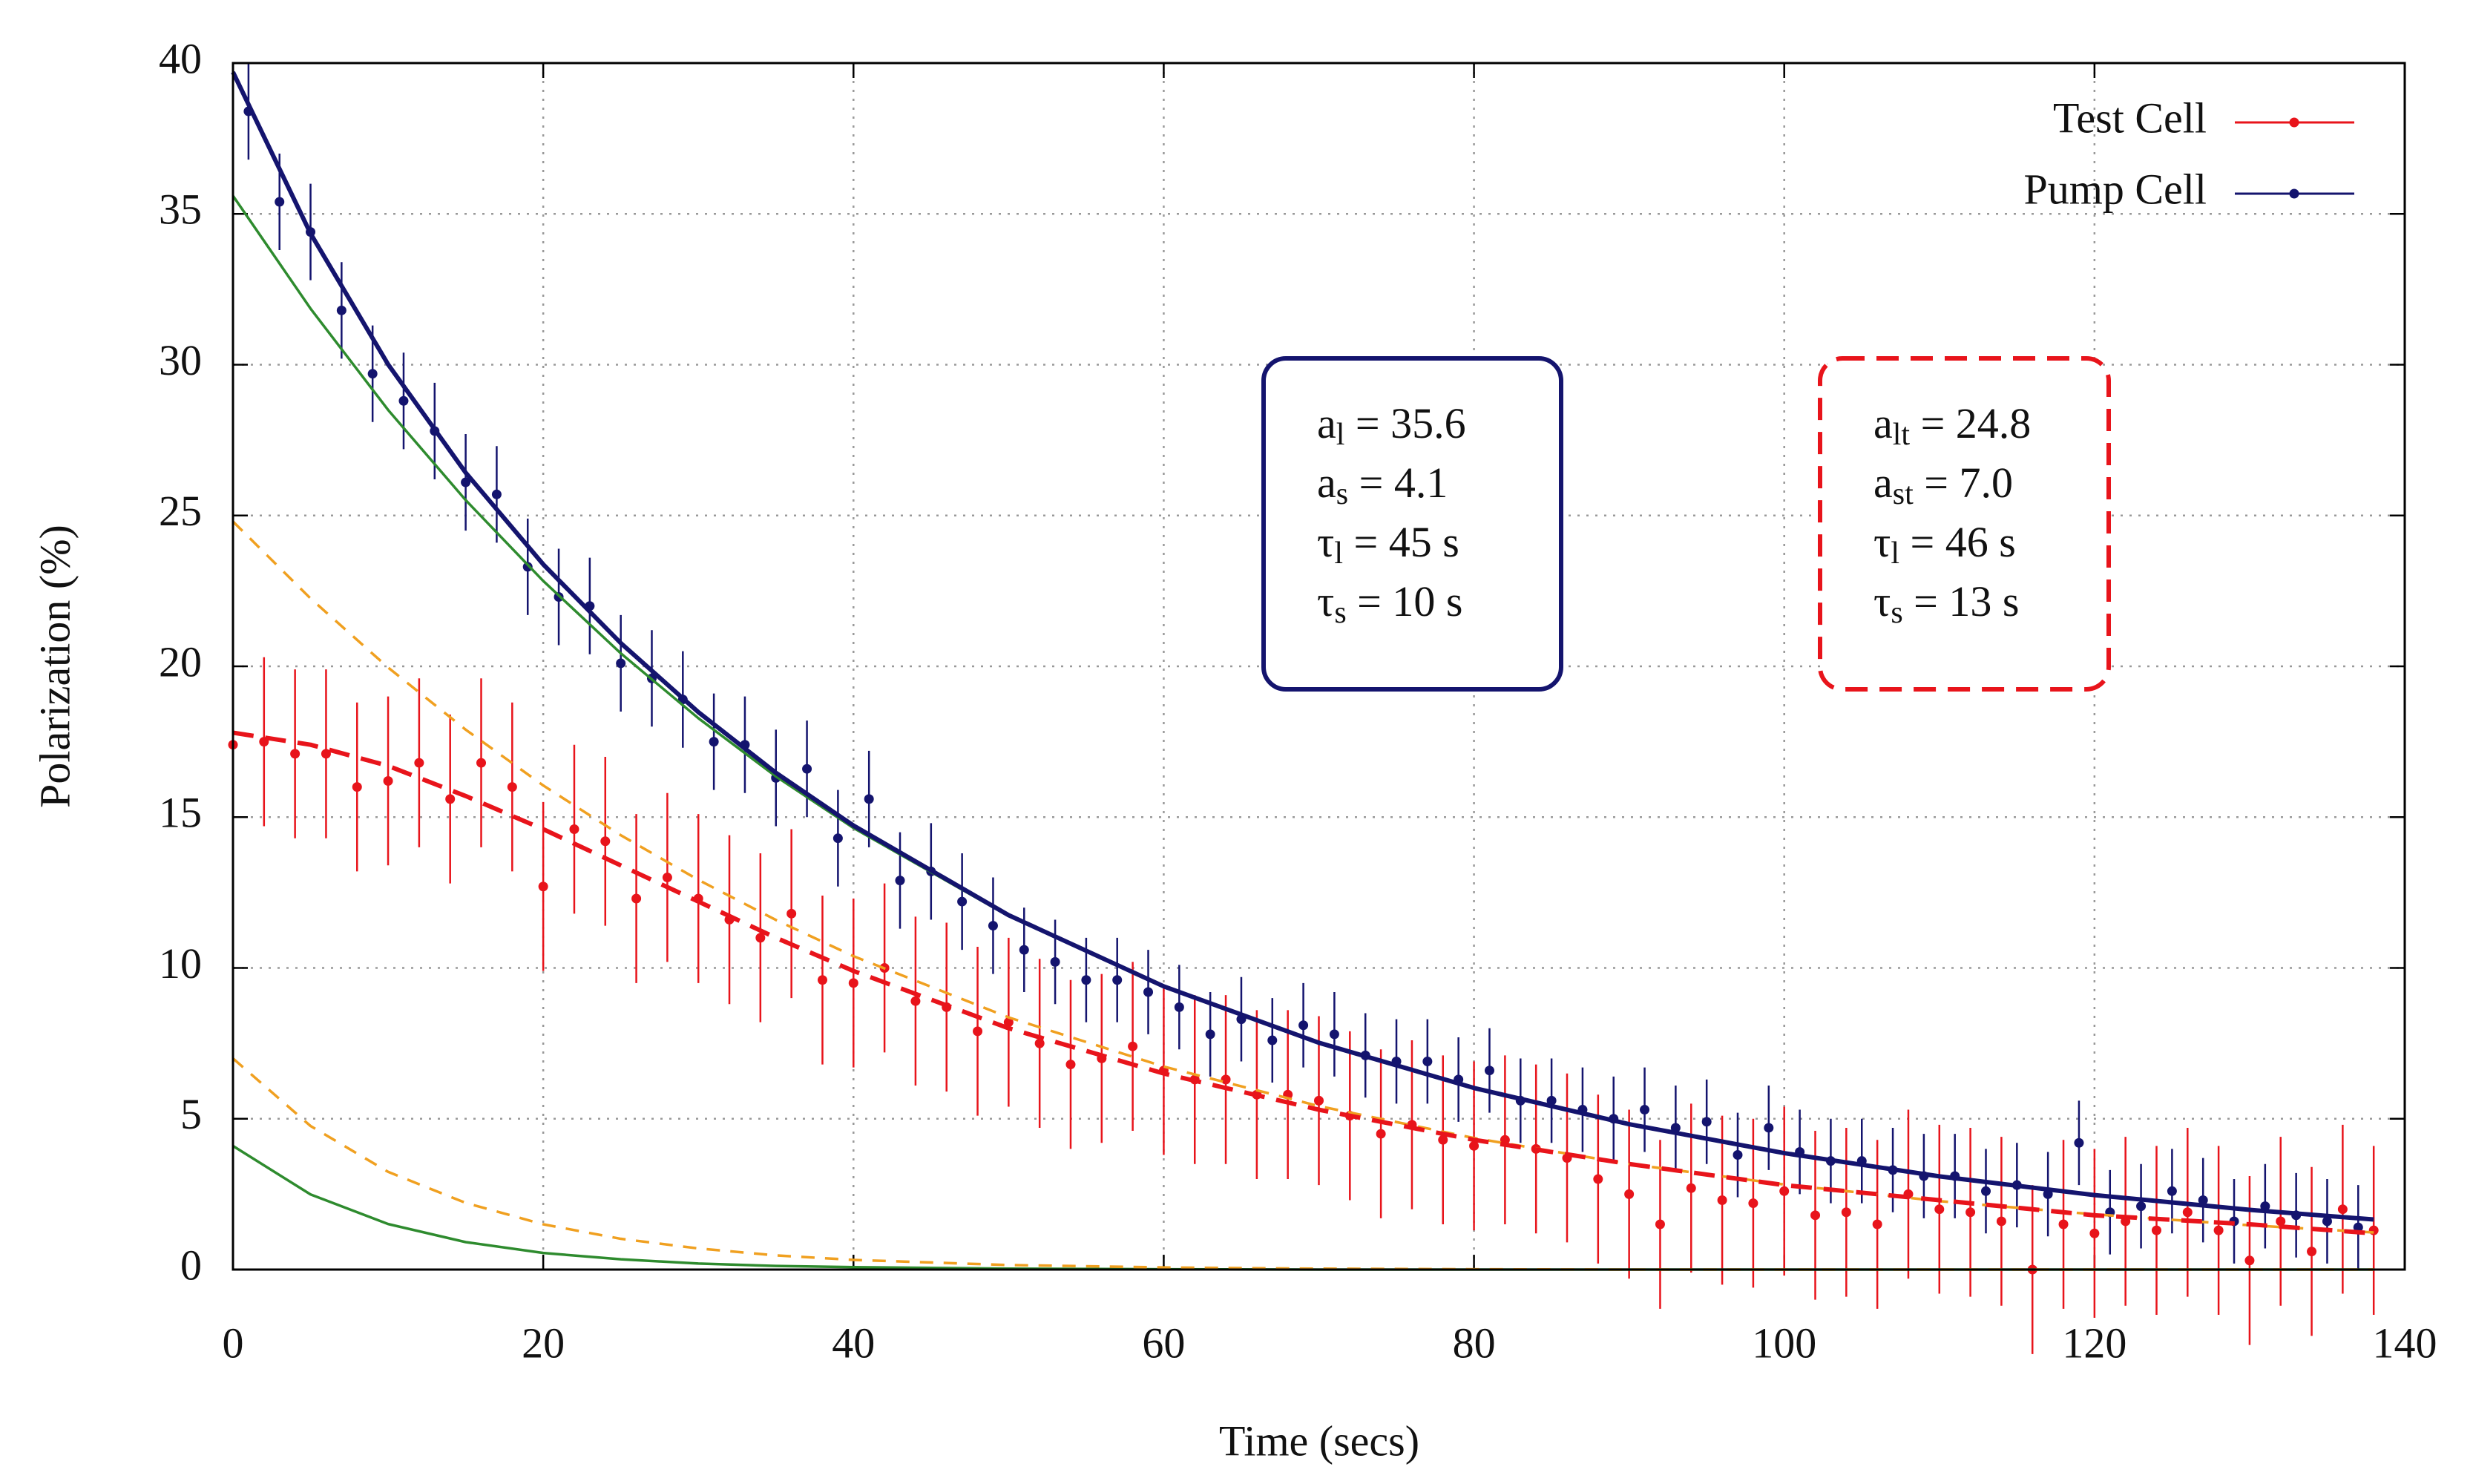 The width and height of the screenshot is (2473, 1484). Describe the element at coordinates (1405, 601) in the screenshot. I see `annotation-value: = 10 s` at that location.